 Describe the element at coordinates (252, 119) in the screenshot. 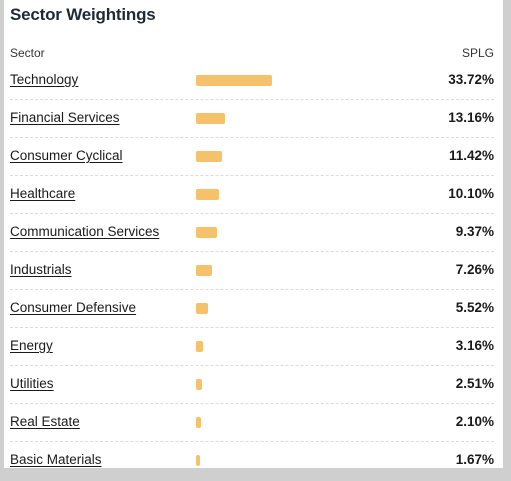

I see `sector-row: Financial Services 13.16%` at that location.